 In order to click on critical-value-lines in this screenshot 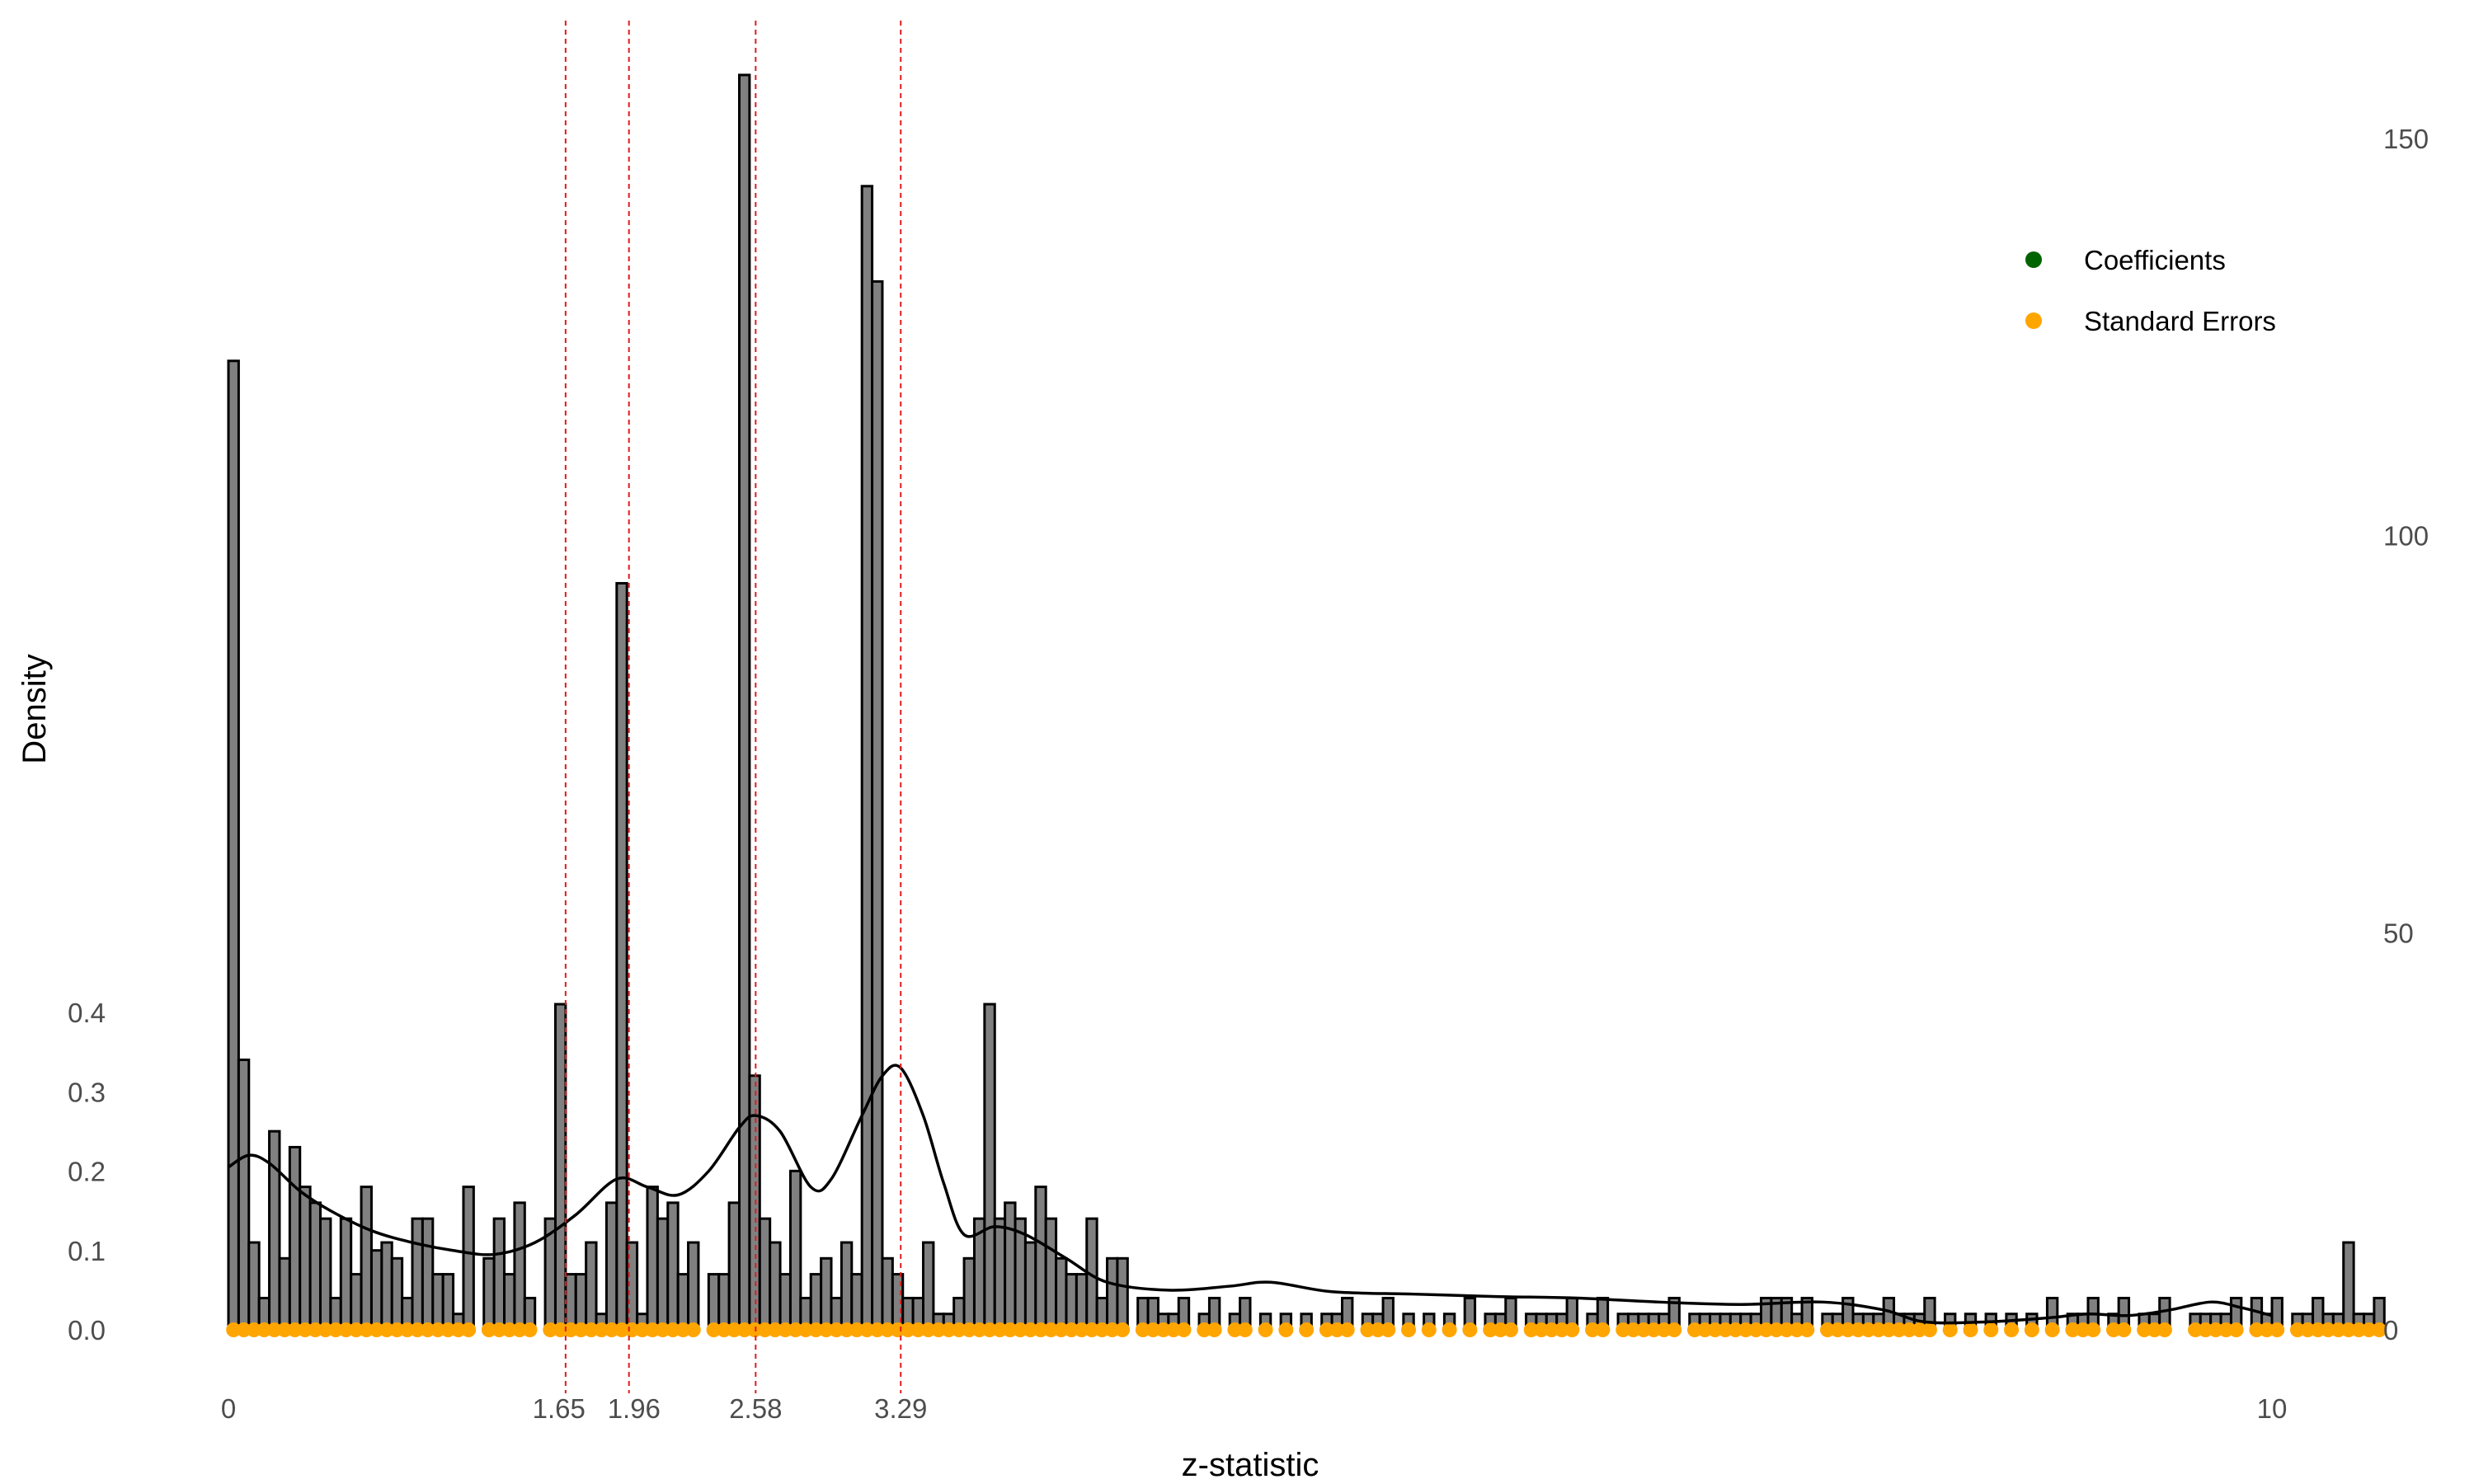, I will do `click(733, 707)`.